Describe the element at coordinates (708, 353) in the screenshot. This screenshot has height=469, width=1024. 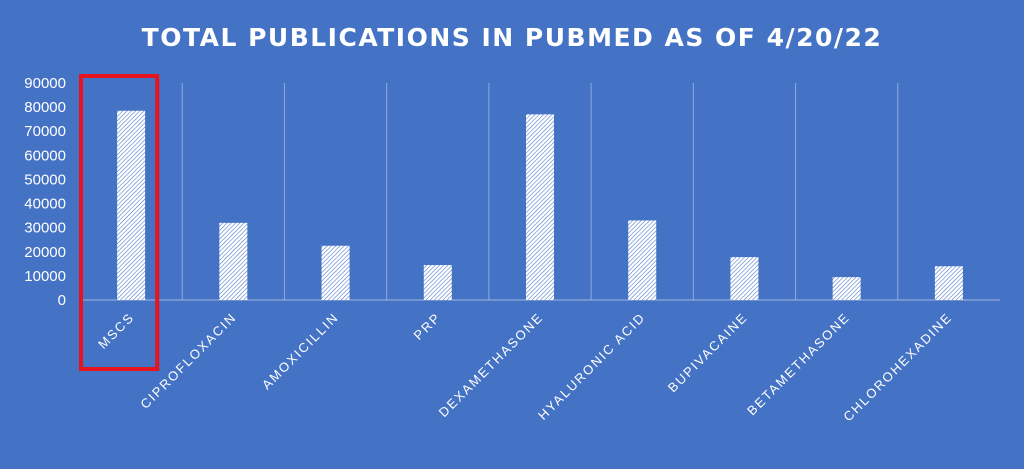
I see `x-tick-label: BUPIVACAINE` at that location.